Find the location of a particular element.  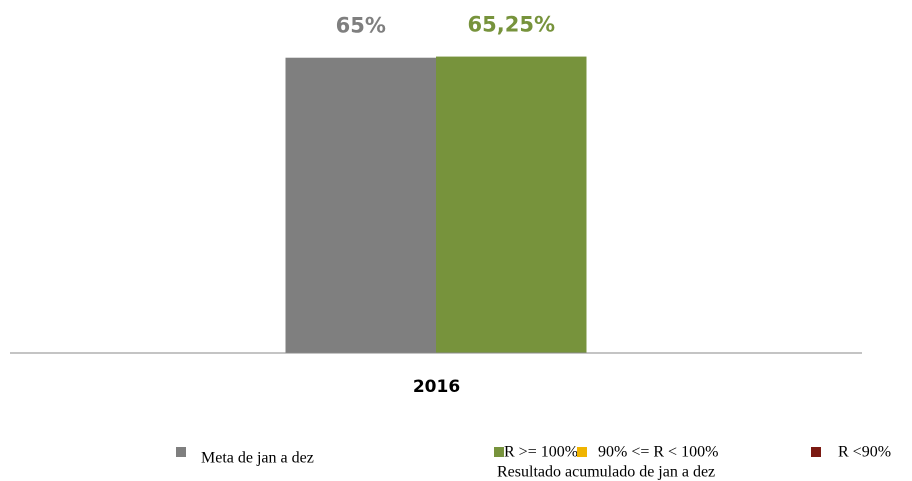

legend-label: Meta de jan a dez is located at coordinates (257, 458).